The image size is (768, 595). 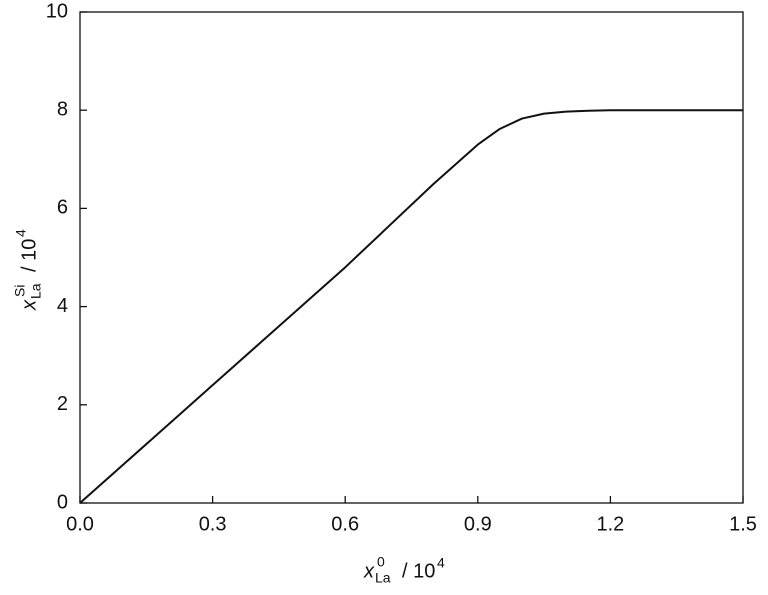 I want to click on x-label-subscript: La, so click(x=383, y=578).